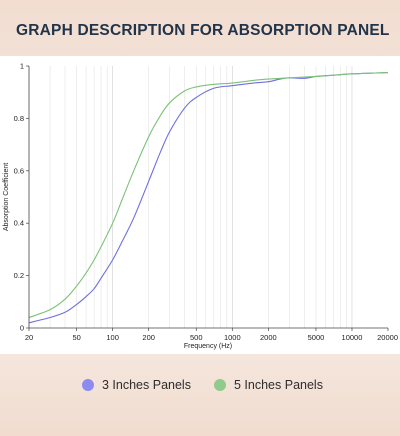 Image resolution: width=400 pixels, height=436 pixels. What do you see at coordinates (268, 337) in the screenshot?
I see `x-tick-label: 2000` at bounding box center [268, 337].